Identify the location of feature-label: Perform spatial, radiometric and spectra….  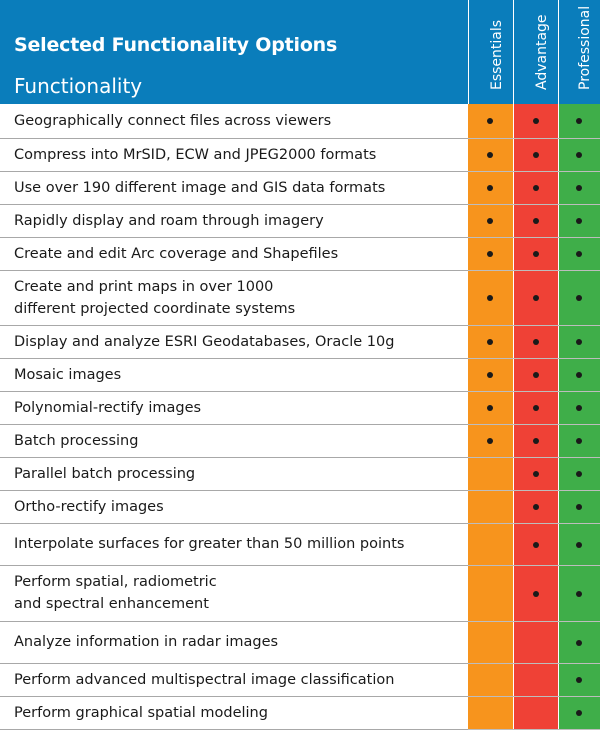
(234, 593).